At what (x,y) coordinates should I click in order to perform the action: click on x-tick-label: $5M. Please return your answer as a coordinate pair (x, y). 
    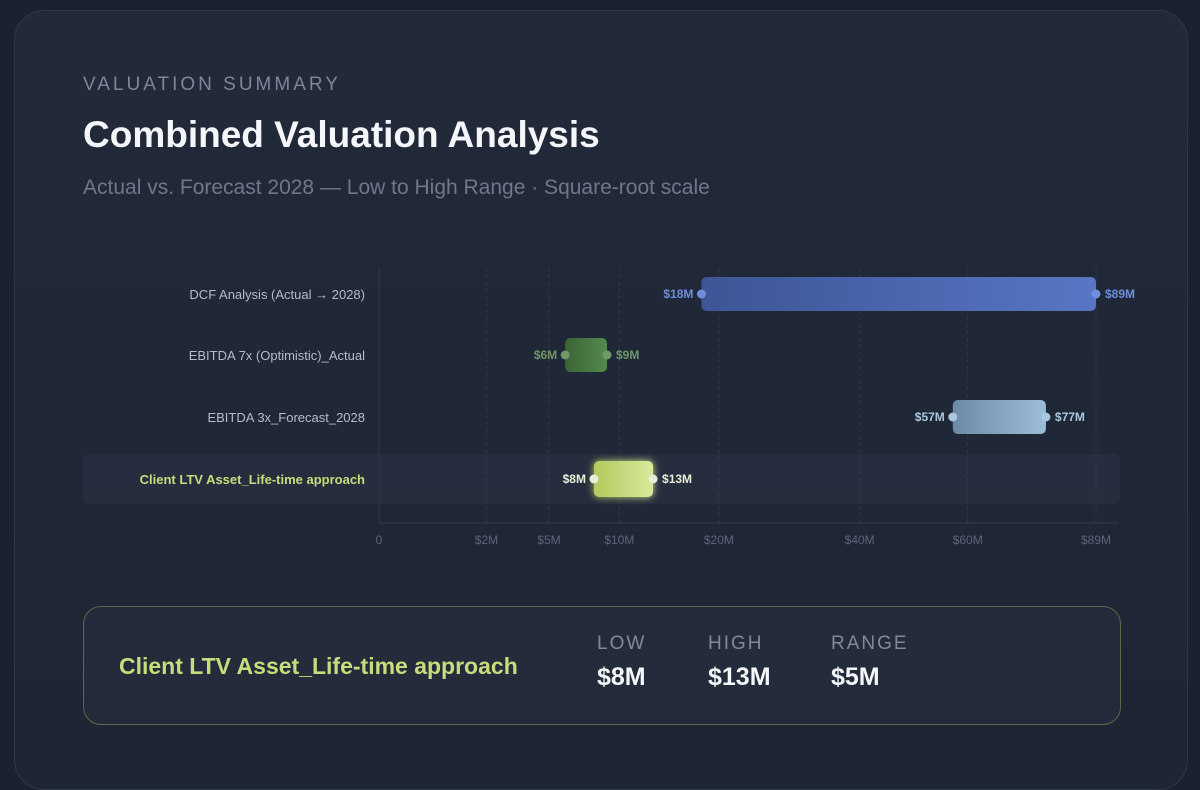
    Looking at the image, I should click on (548, 540).